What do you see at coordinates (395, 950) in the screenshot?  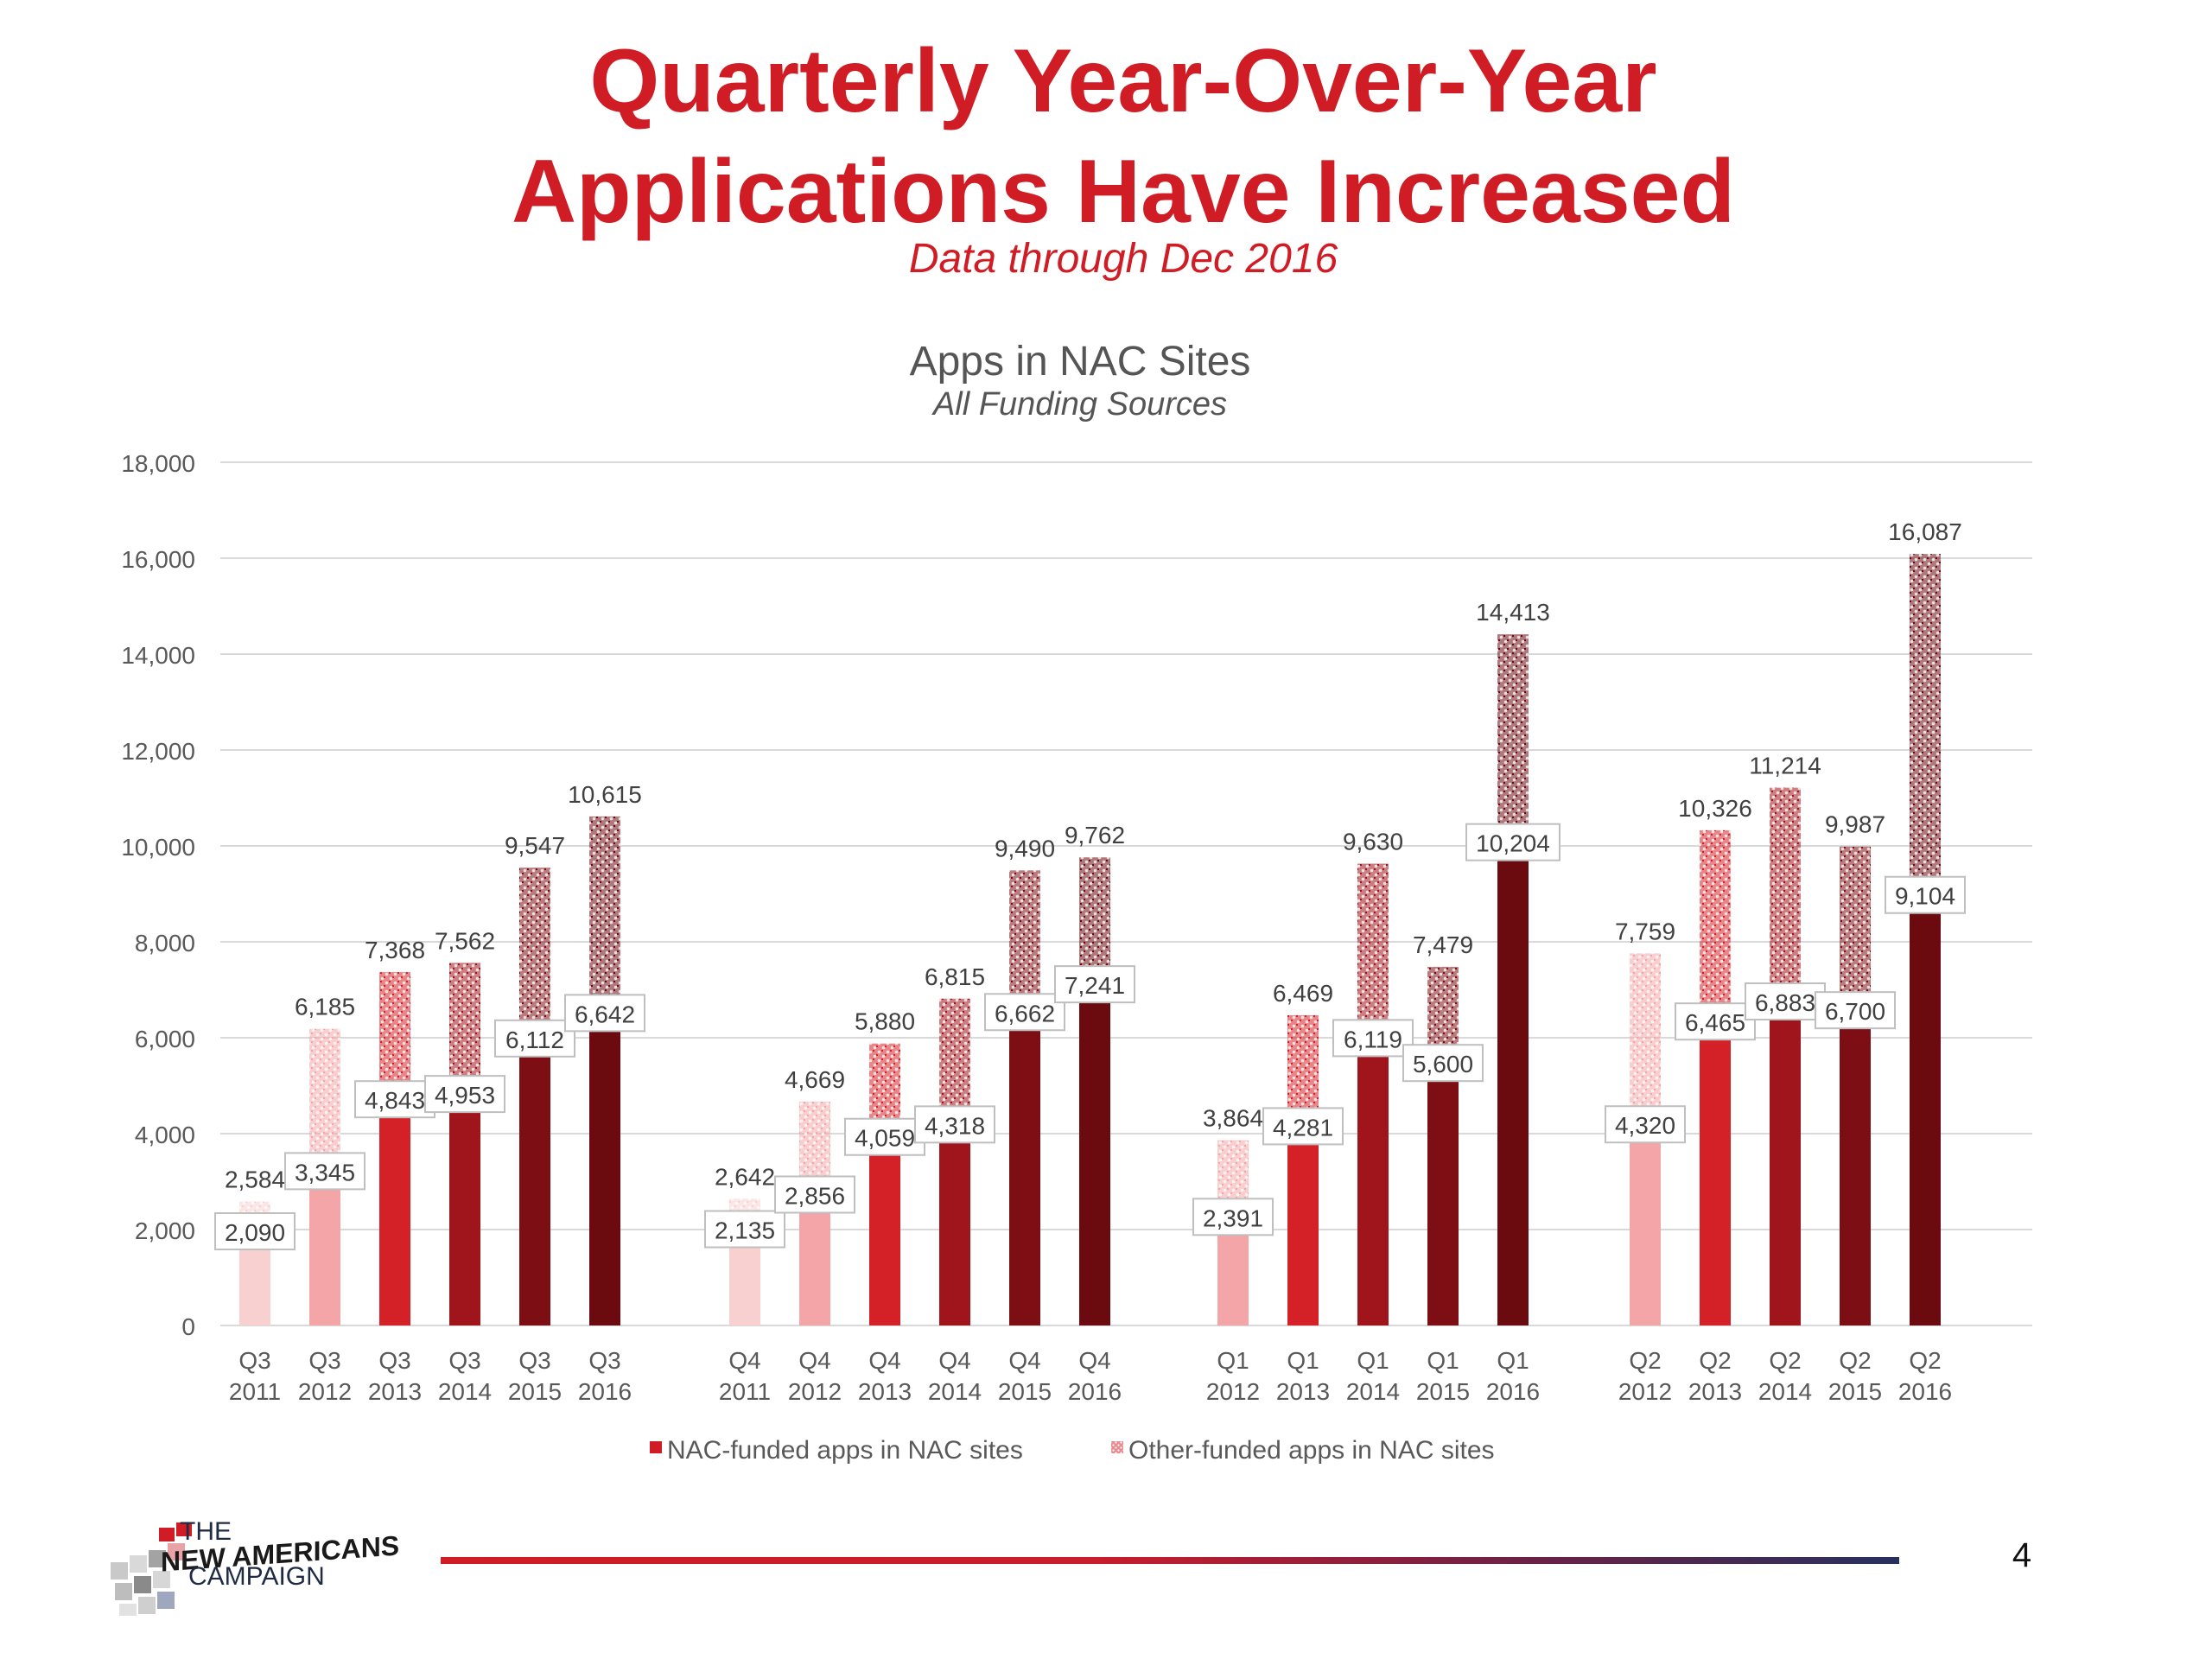 I see `total-label: 7,368` at bounding box center [395, 950].